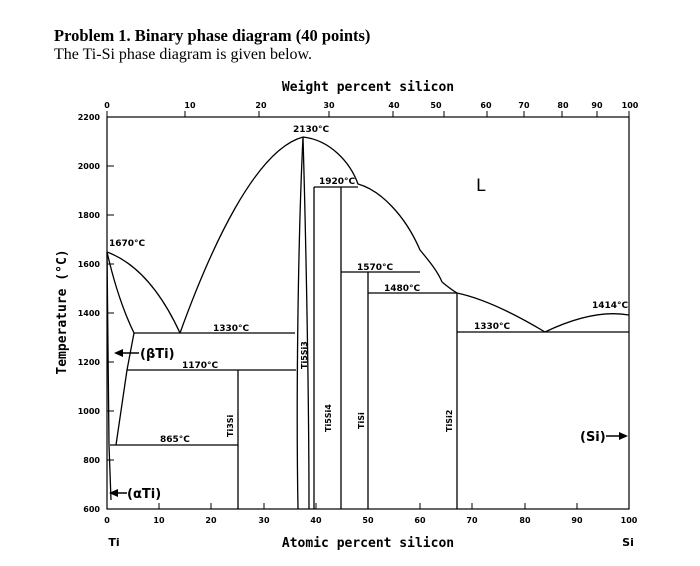  I want to click on top-tick-90: 90, so click(597, 105).